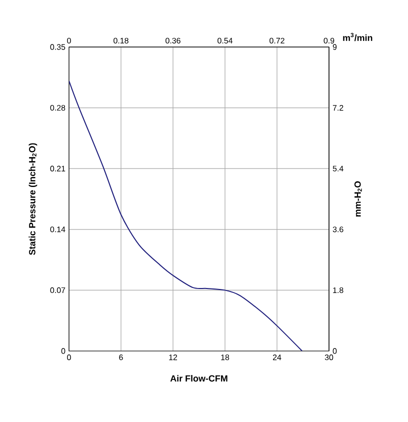  What do you see at coordinates (357, 37) in the screenshot?
I see `x2-axis-title: m$^{3}$/min` at bounding box center [357, 37].